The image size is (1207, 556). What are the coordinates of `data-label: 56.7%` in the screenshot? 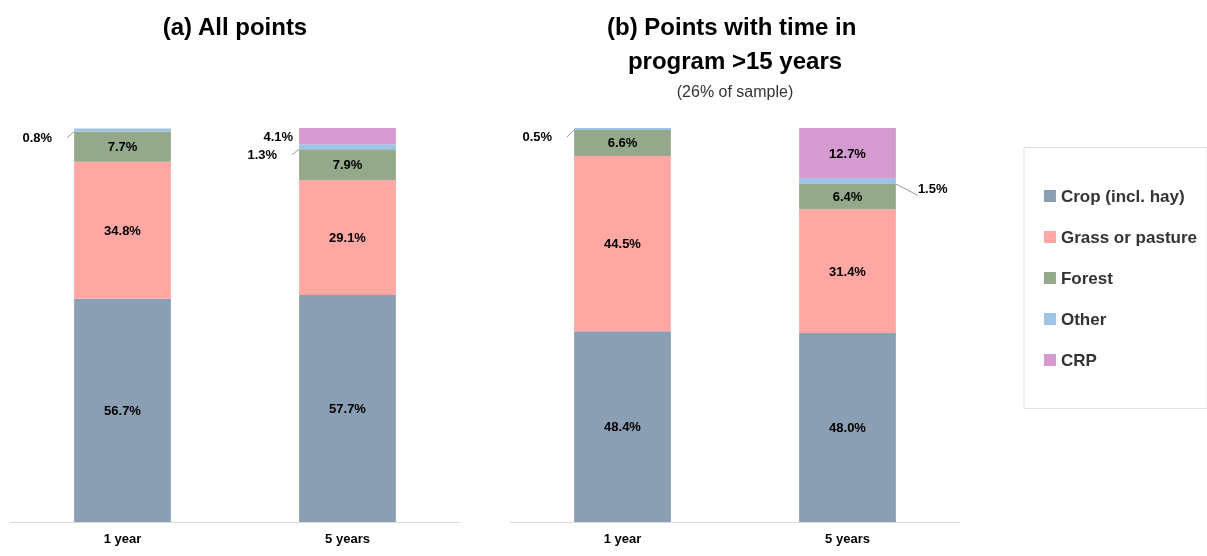 It's located at (123, 410).